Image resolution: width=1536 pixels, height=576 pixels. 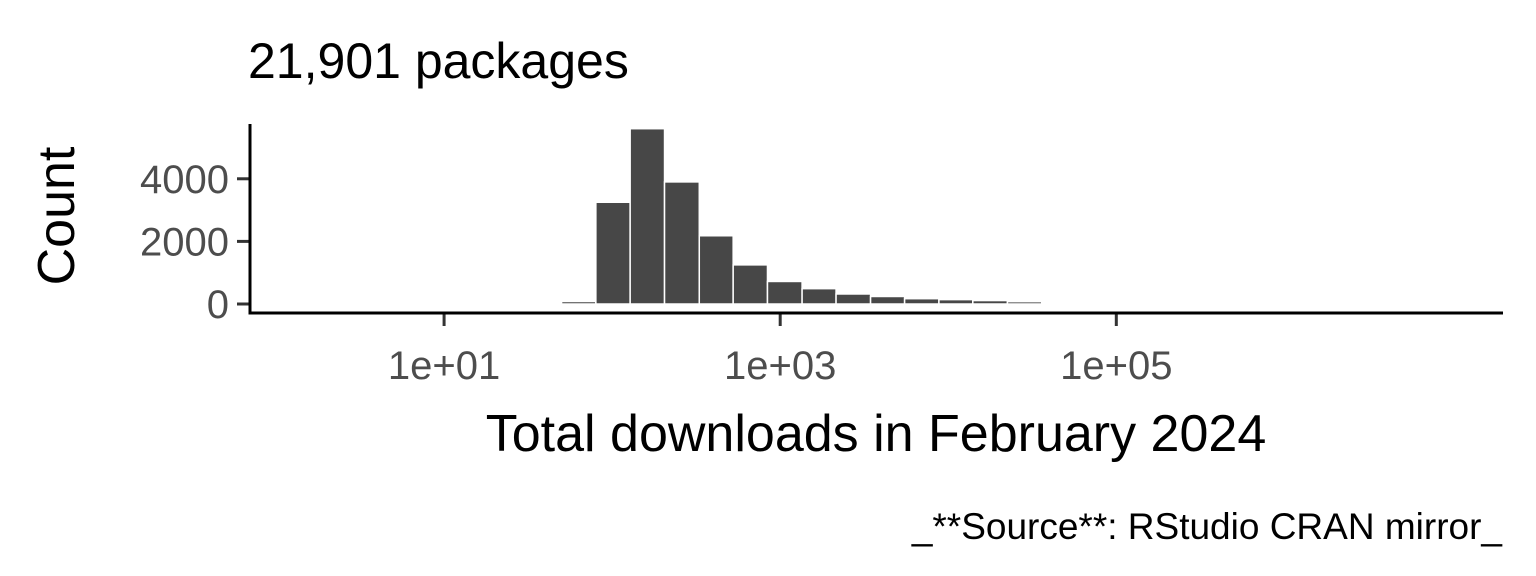 What do you see at coordinates (801, 216) in the screenshot?
I see `histogram-bars` at bounding box center [801, 216].